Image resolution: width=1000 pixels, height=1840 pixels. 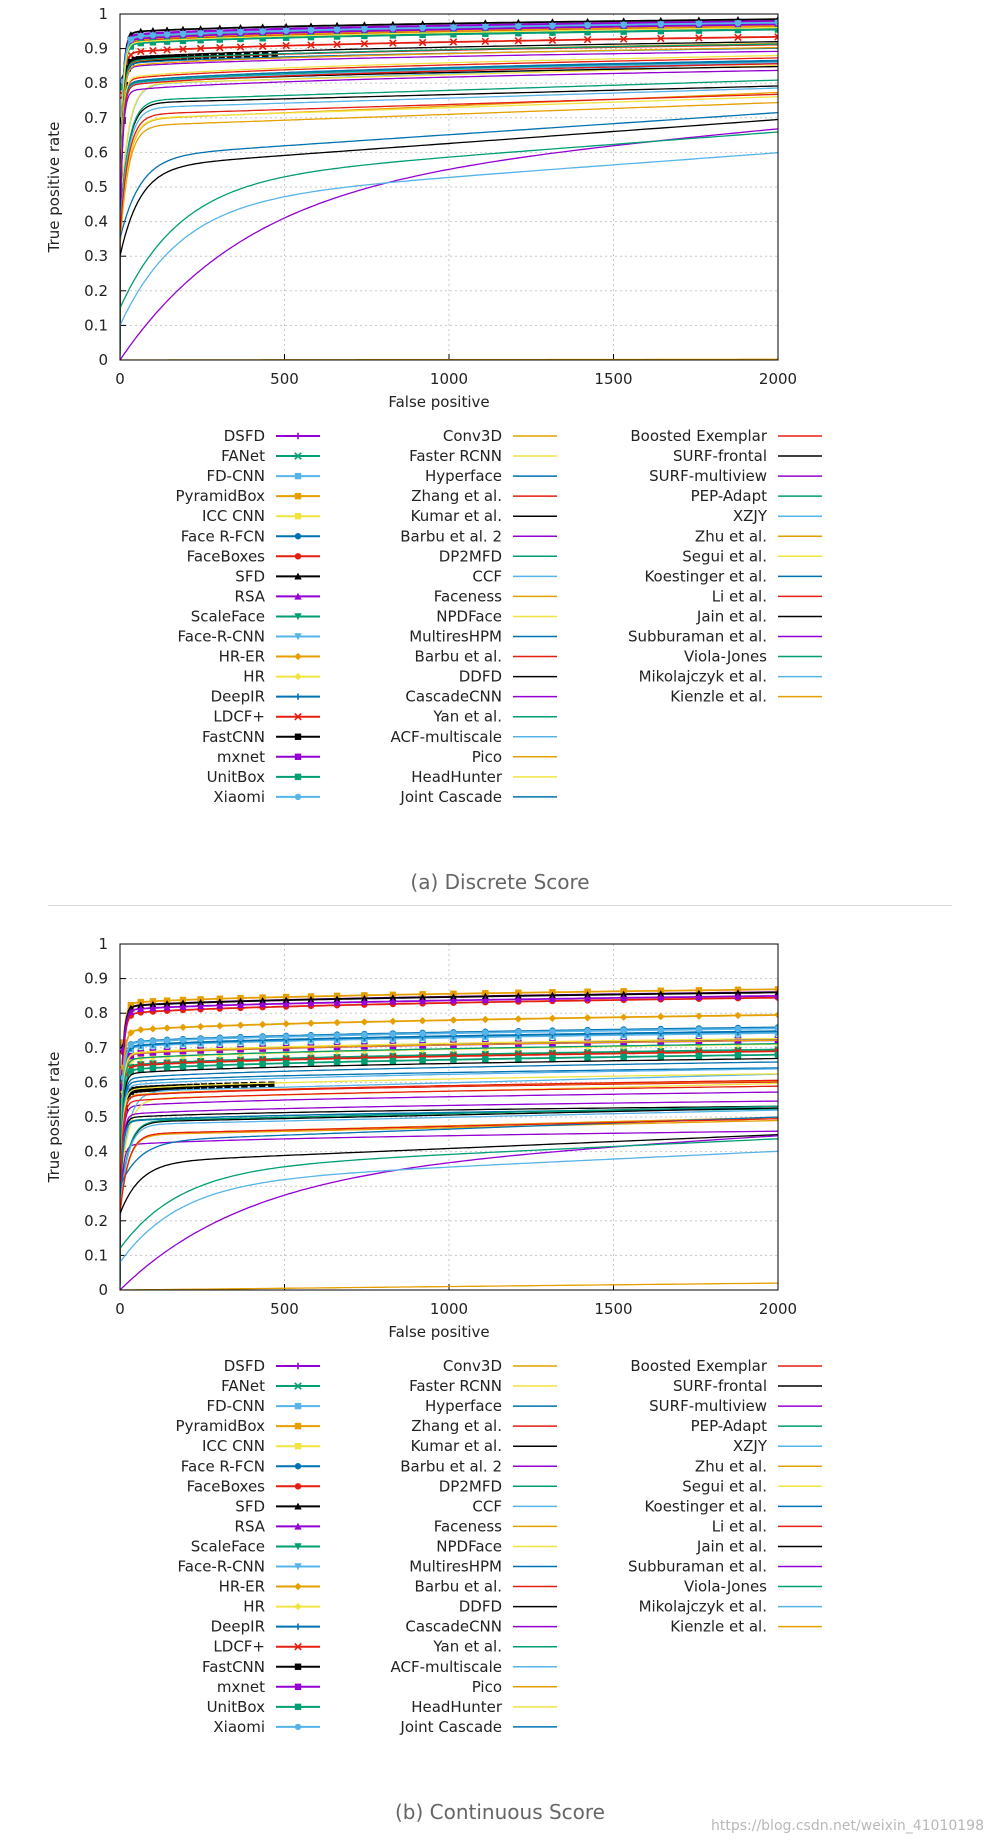 I want to click on legend-marker-icc-cnn, so click(x=298, y=516).